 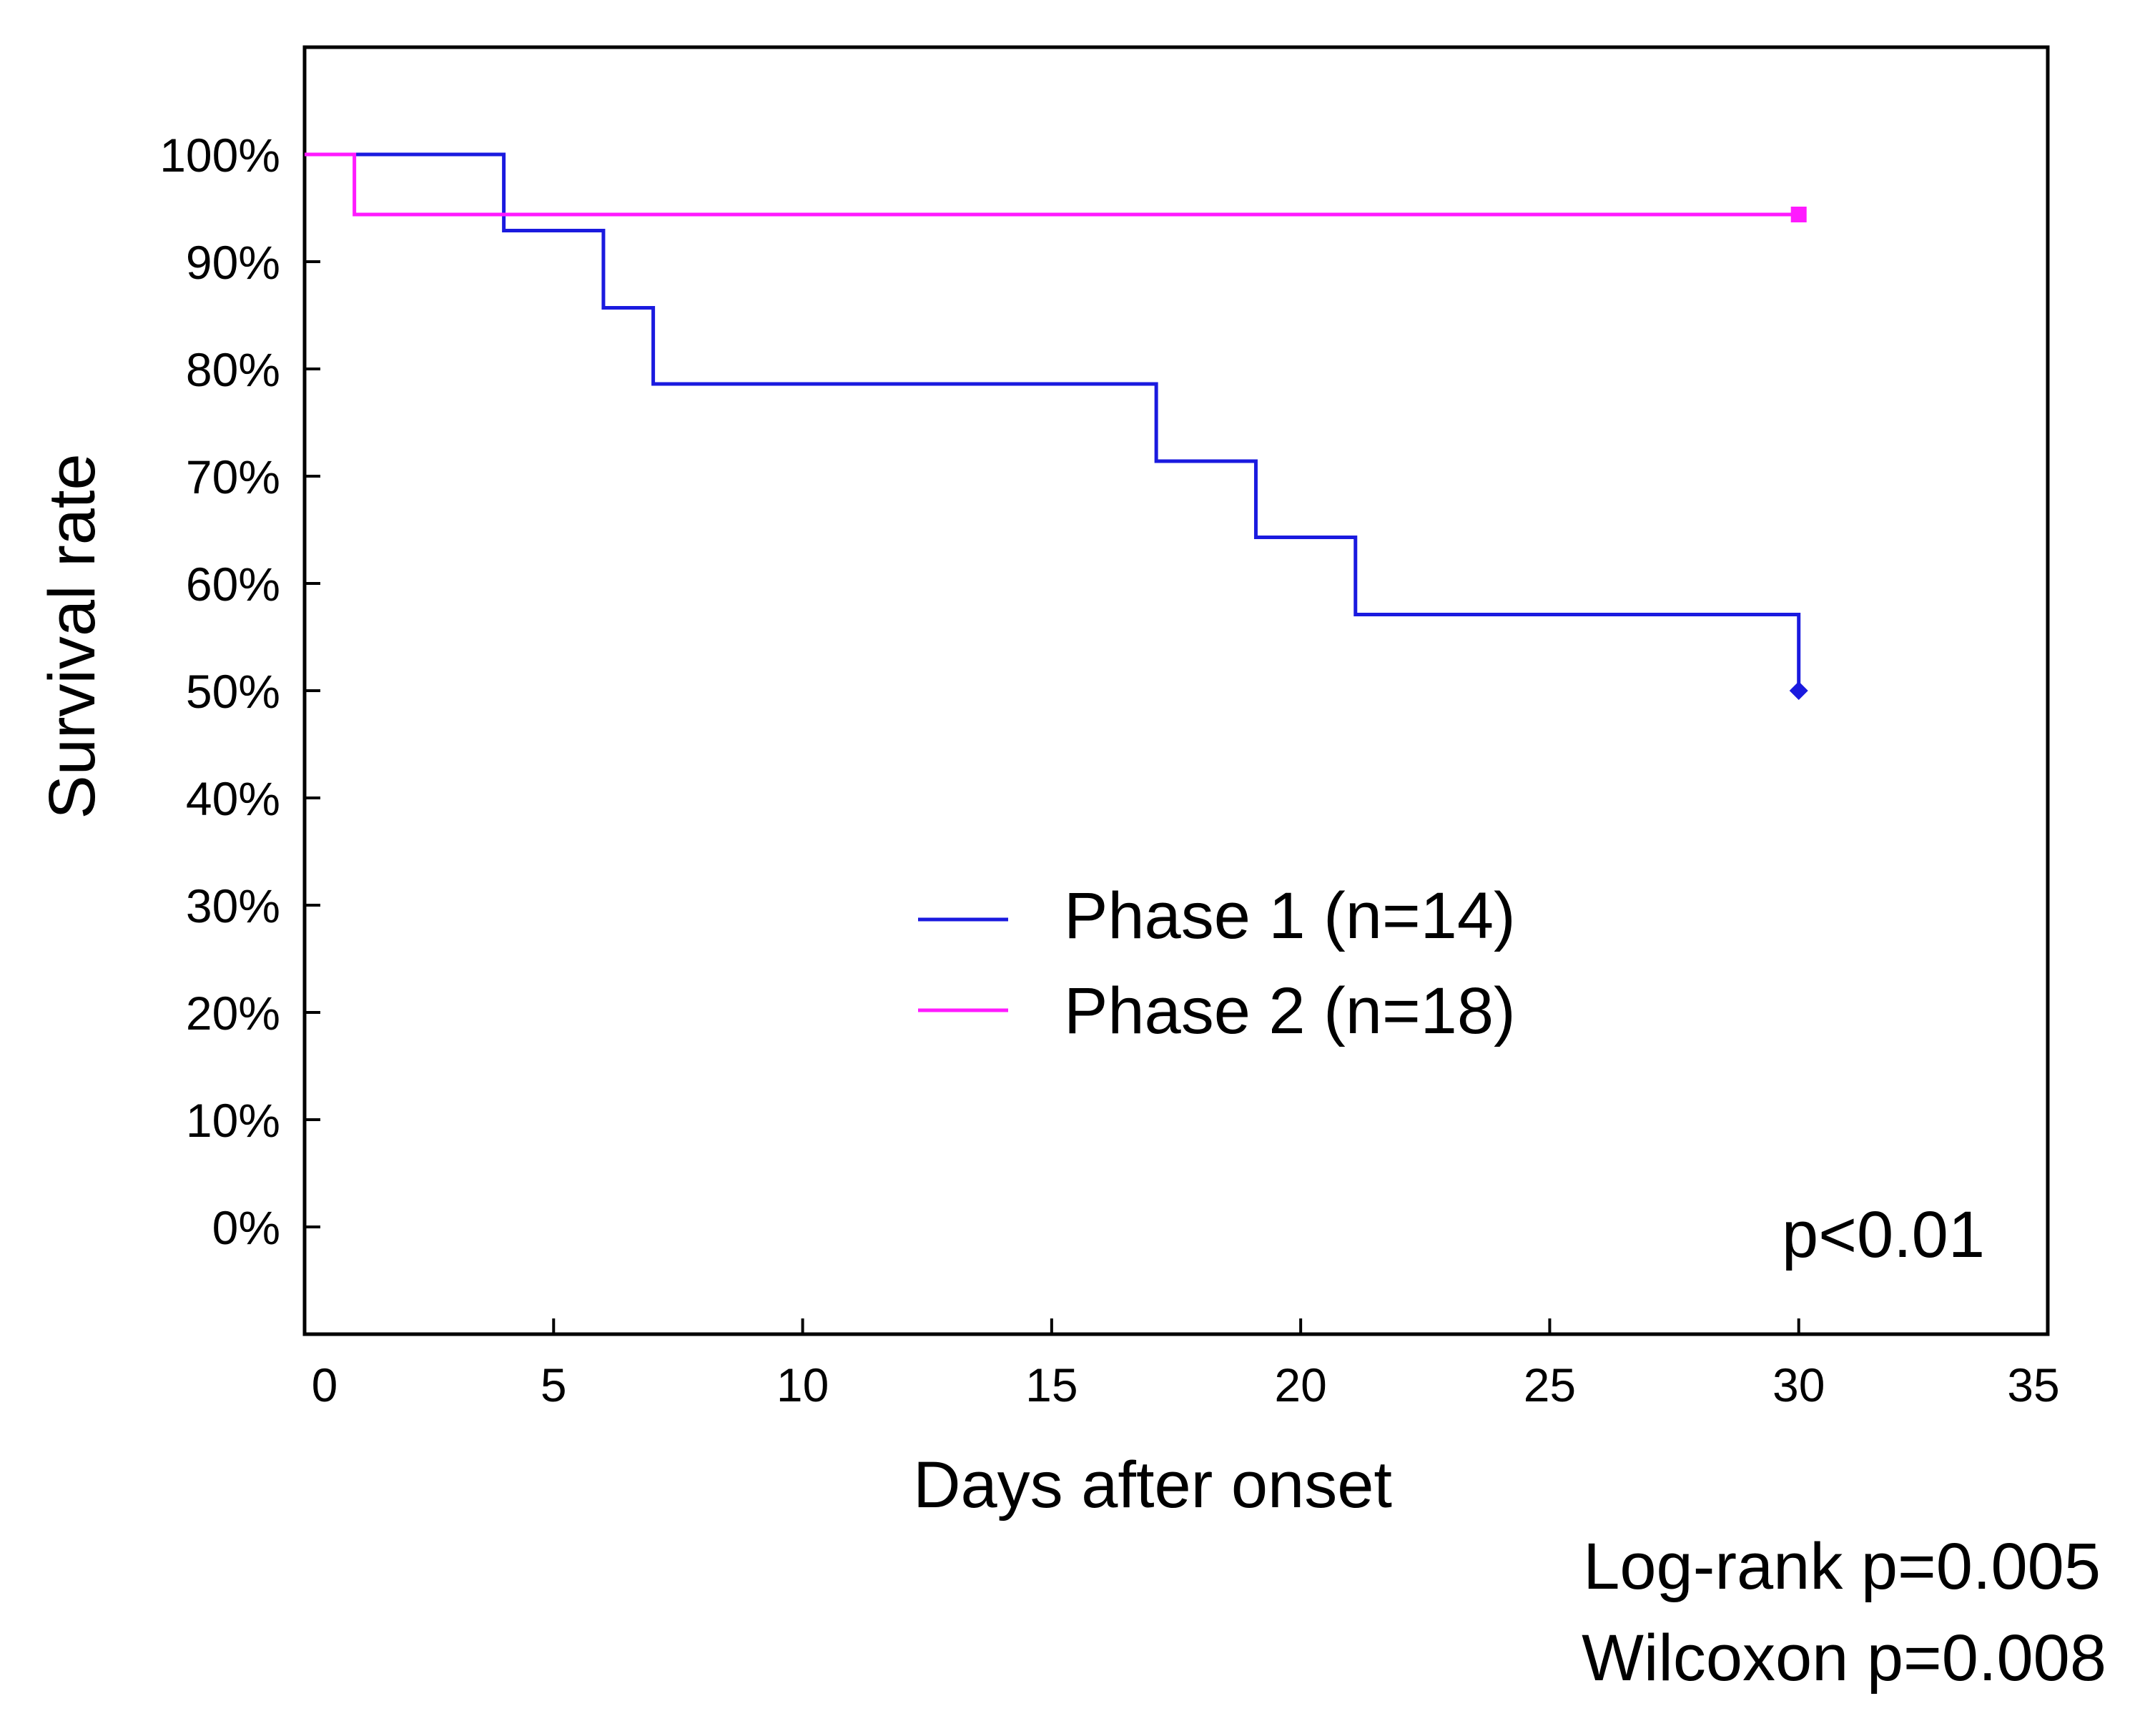 I want to click on x-axis-title: Days after onset, so click(x=1152, y=1485).